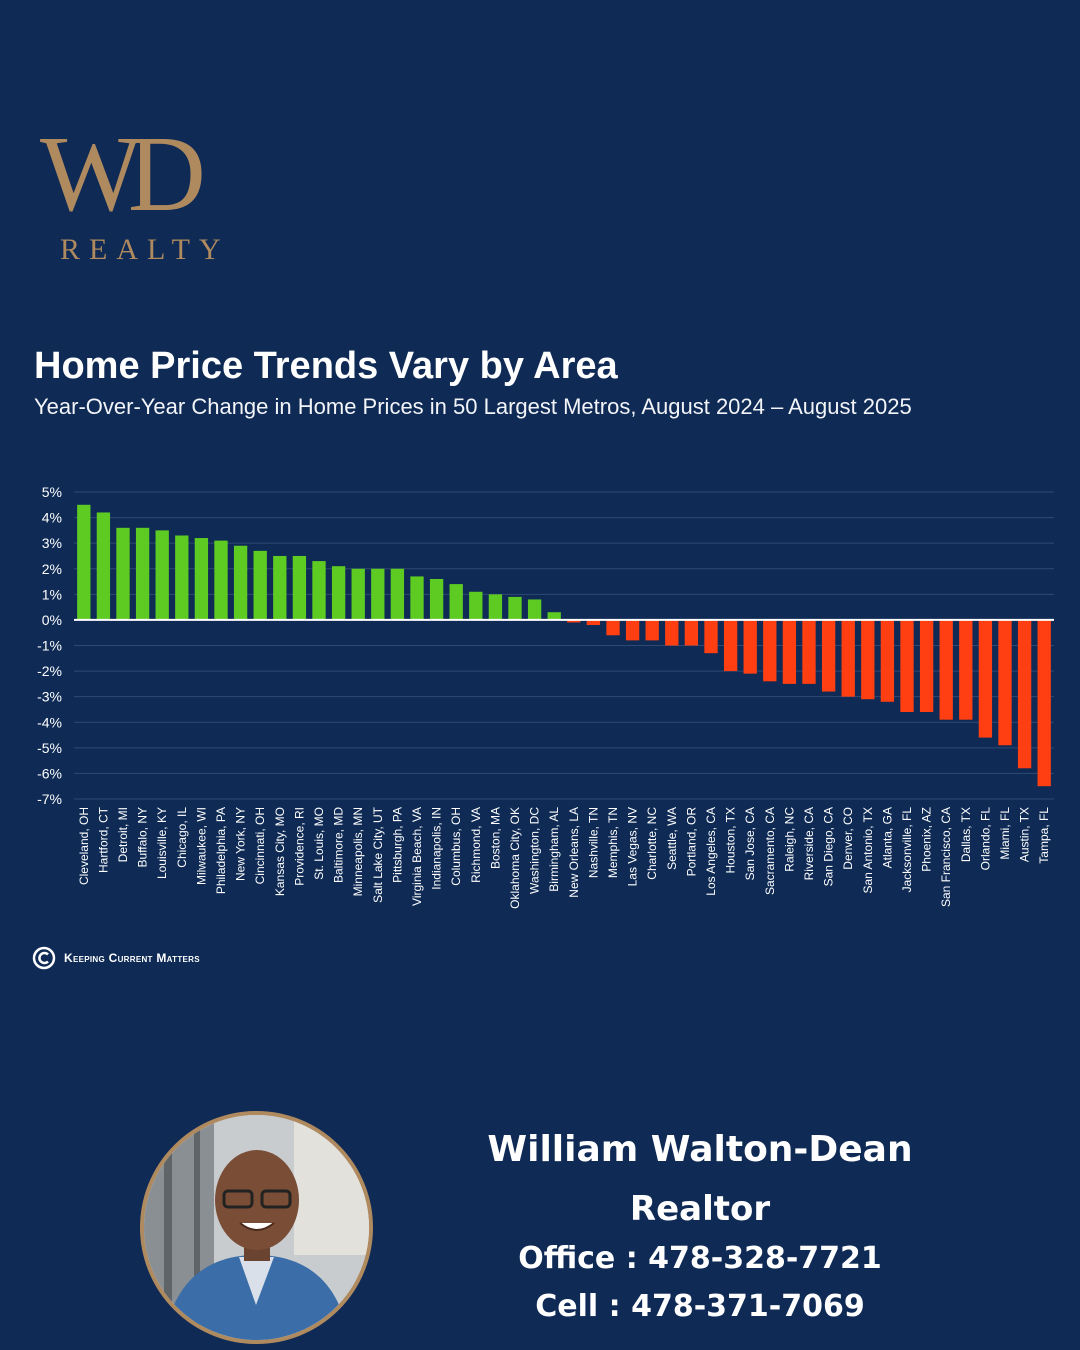  I want to click on x-tick-label: Birmingham, AL, so click(554, 849).